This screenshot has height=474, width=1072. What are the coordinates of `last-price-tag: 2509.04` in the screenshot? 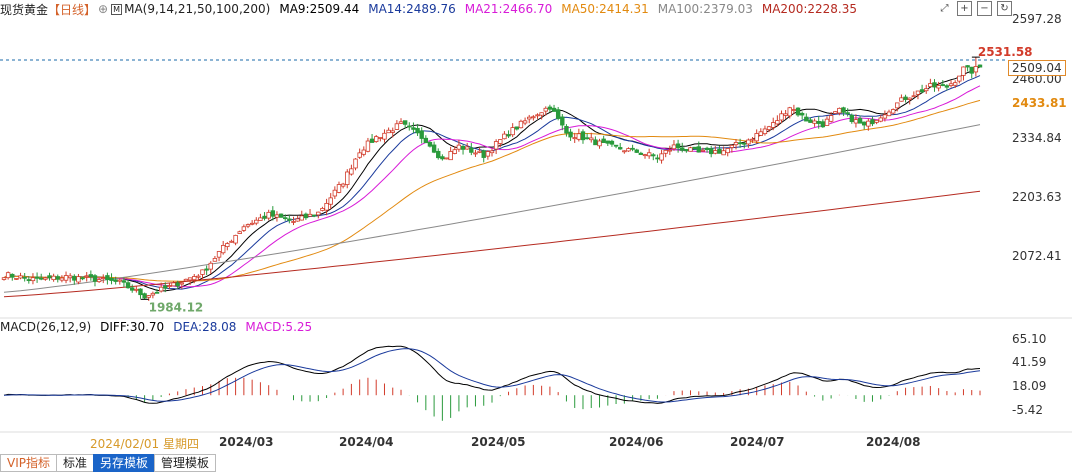 It's located at (1037, 68).